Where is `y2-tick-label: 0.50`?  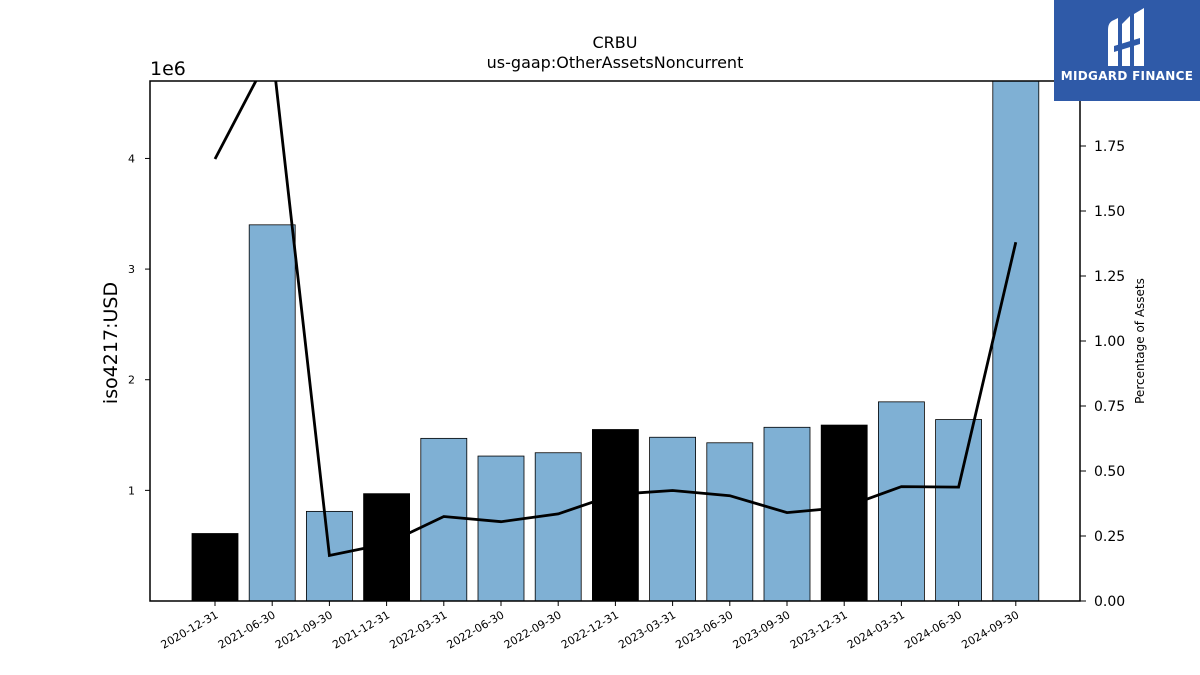
y2-tick-label: 0.50 is located at coordinates (1109, 472).